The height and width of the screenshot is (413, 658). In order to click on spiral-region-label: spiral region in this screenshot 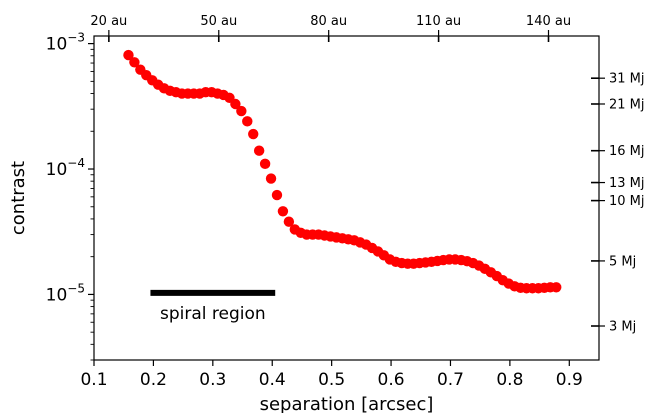, I will do `click(213, 314)`.